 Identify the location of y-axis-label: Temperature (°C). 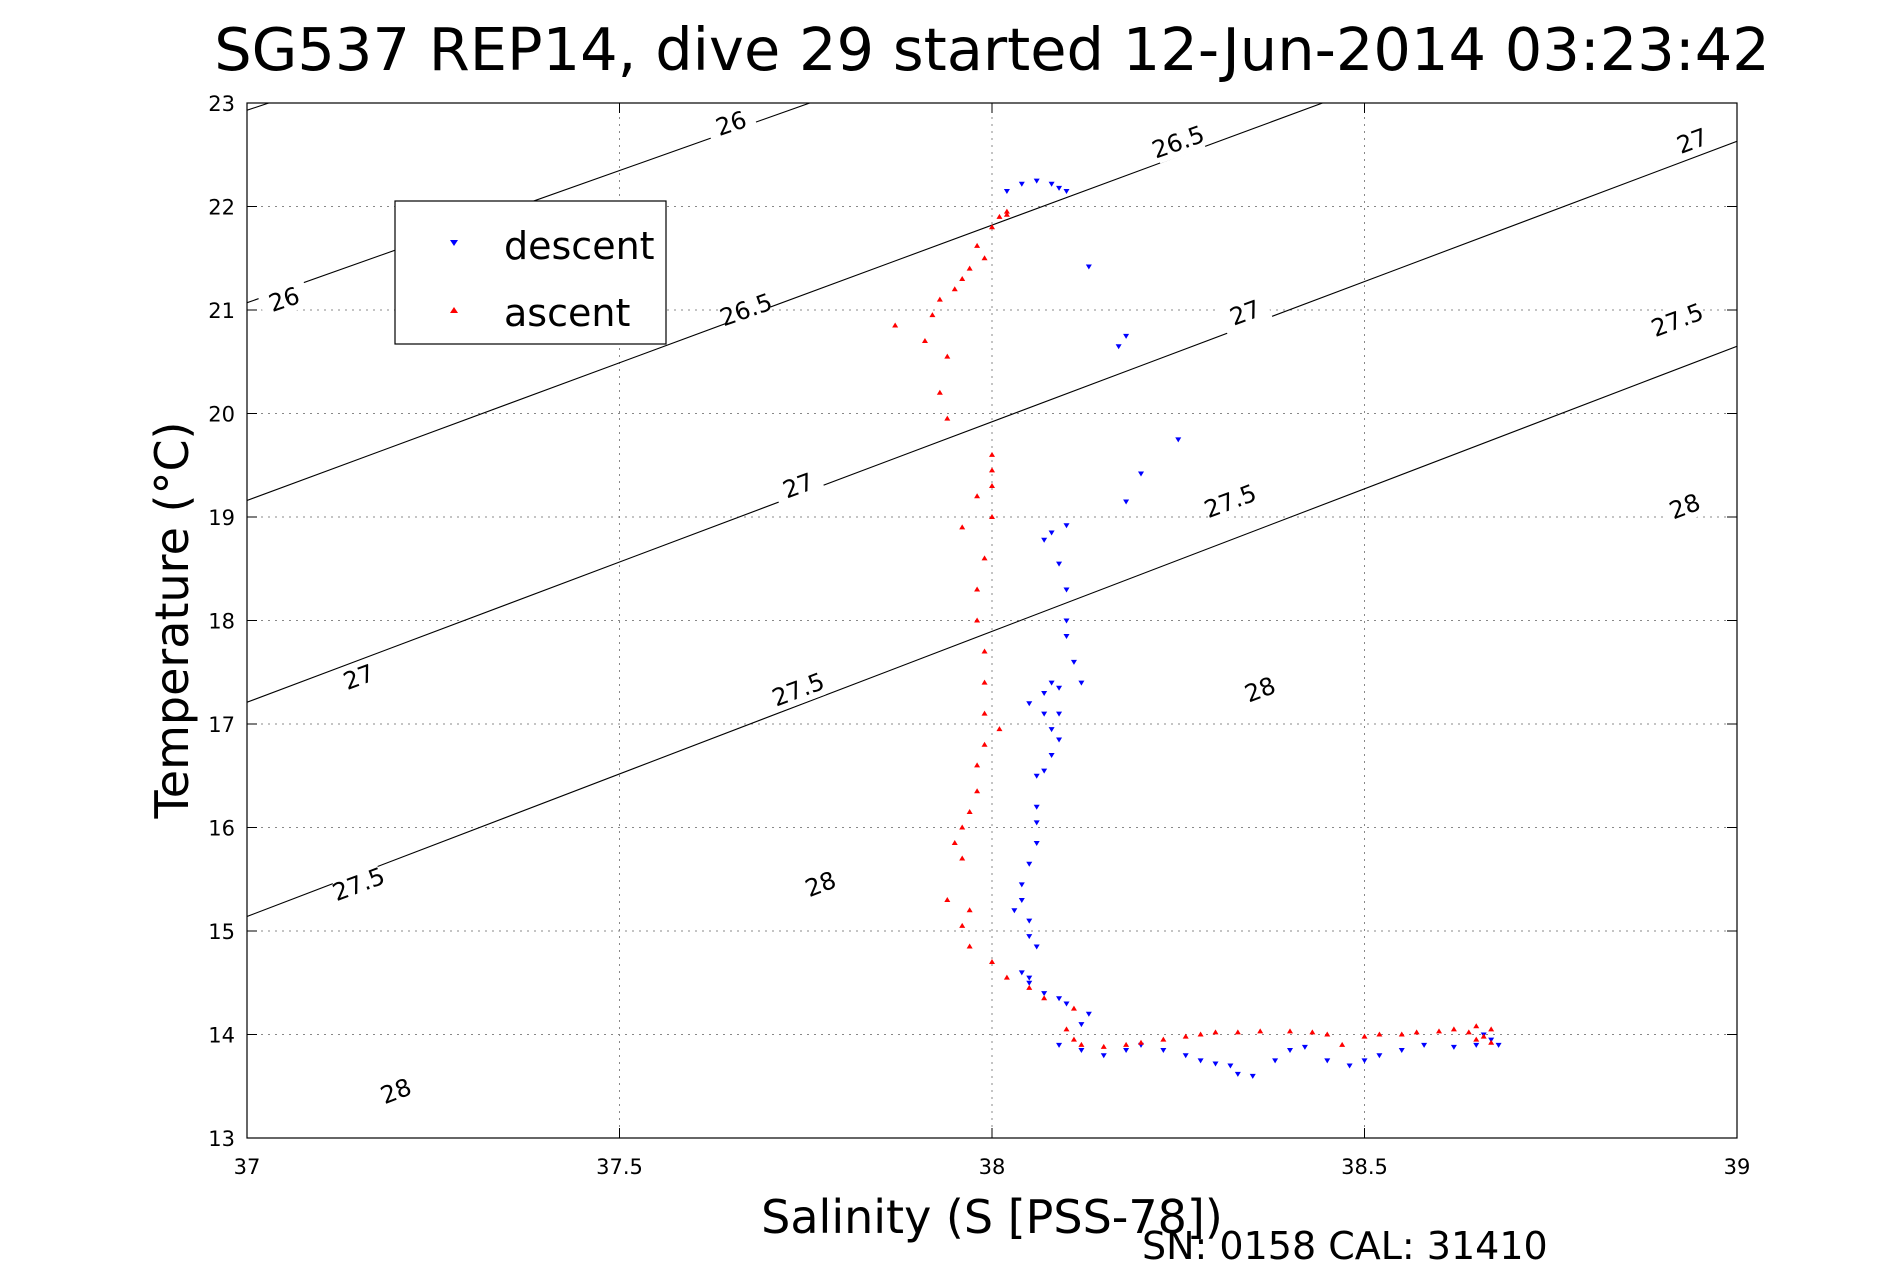
(172, 620).